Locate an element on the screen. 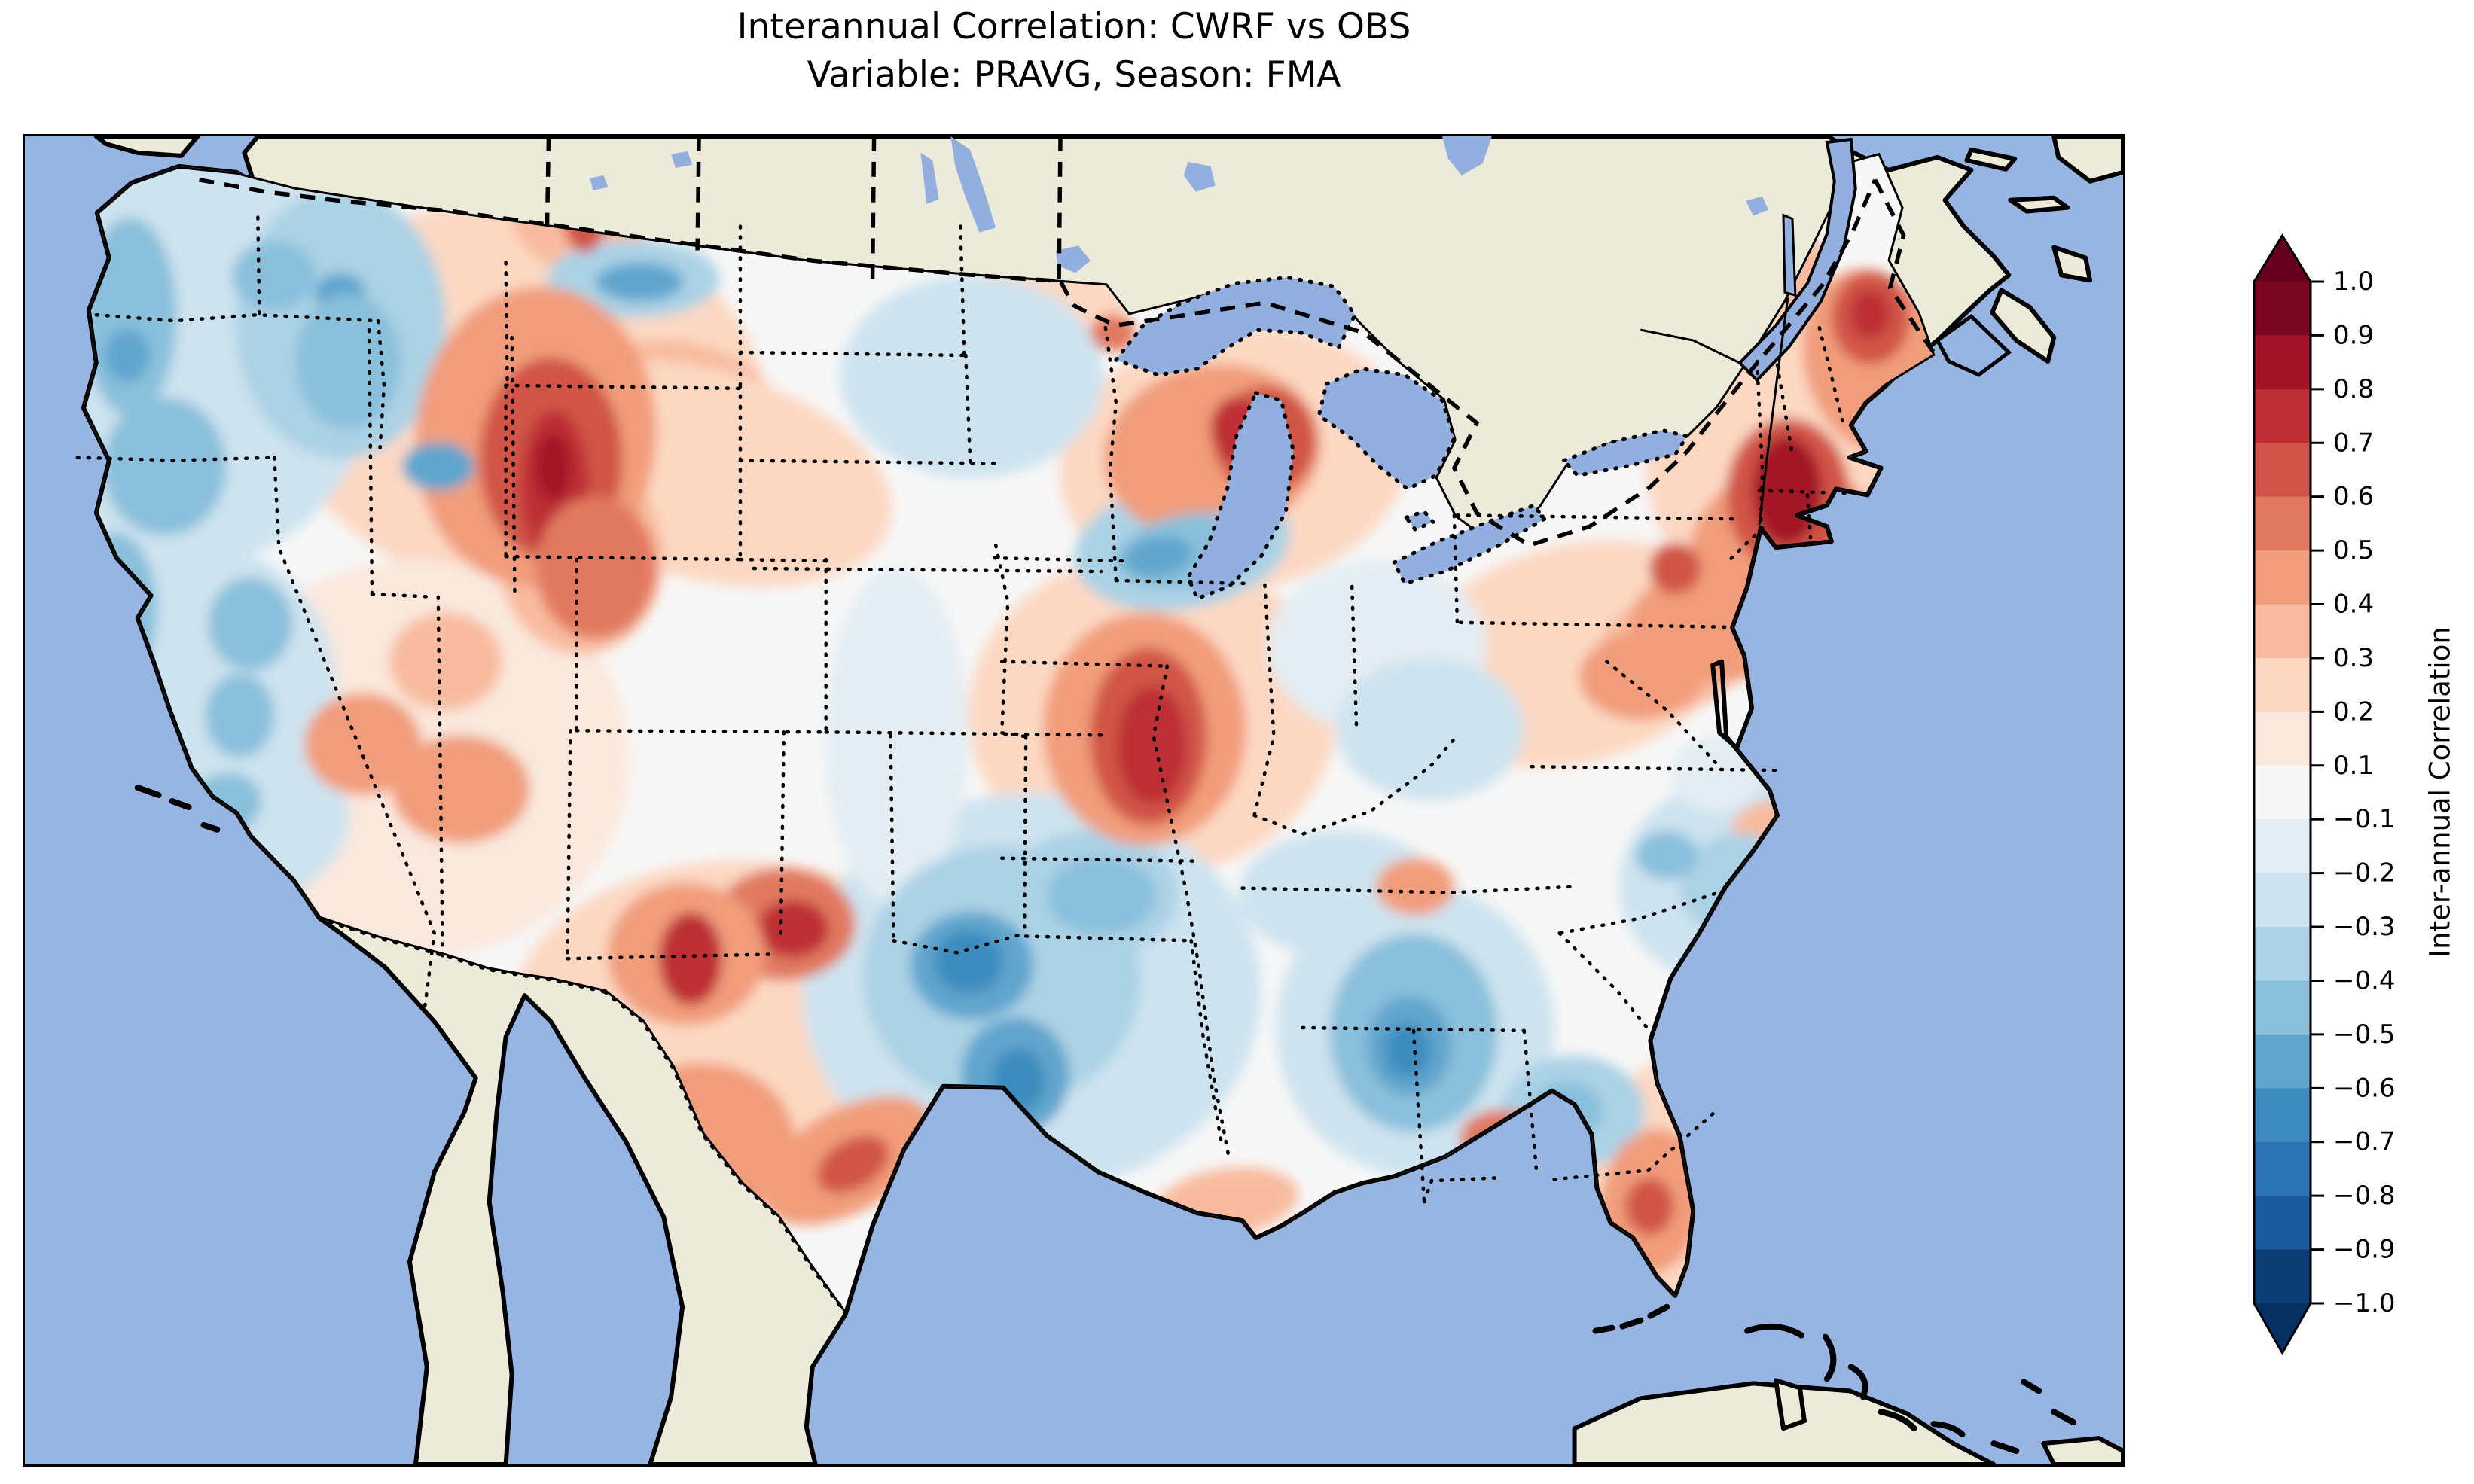 Image resolution: width=2474 pixels, height=1484 pixels. colorbar-tick-label: −0.8 is located at coordinates (2364, 1196).